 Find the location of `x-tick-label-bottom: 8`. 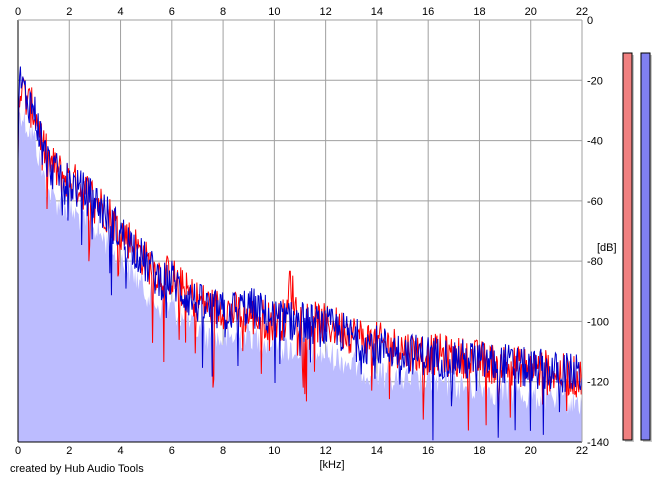

x-tick-label-bottom: 8 is located at coordinates (223, 451).